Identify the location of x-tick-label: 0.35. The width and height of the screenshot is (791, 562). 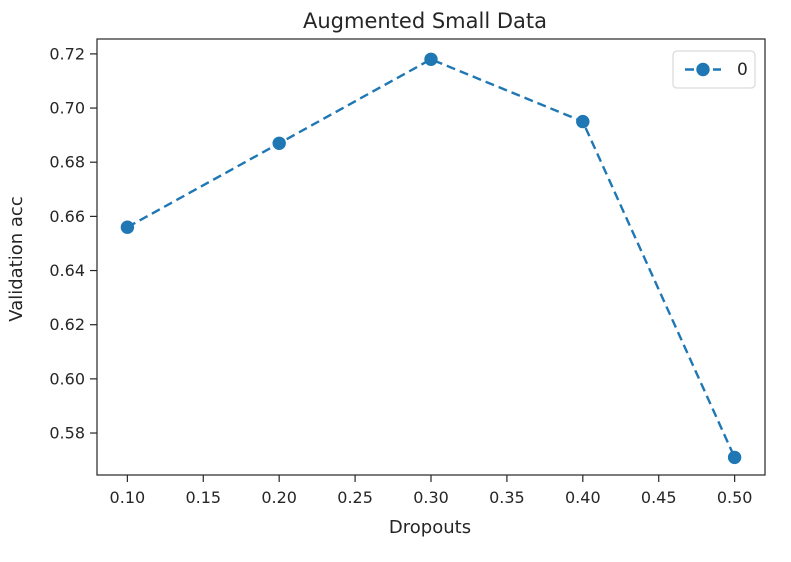
(507, 497).